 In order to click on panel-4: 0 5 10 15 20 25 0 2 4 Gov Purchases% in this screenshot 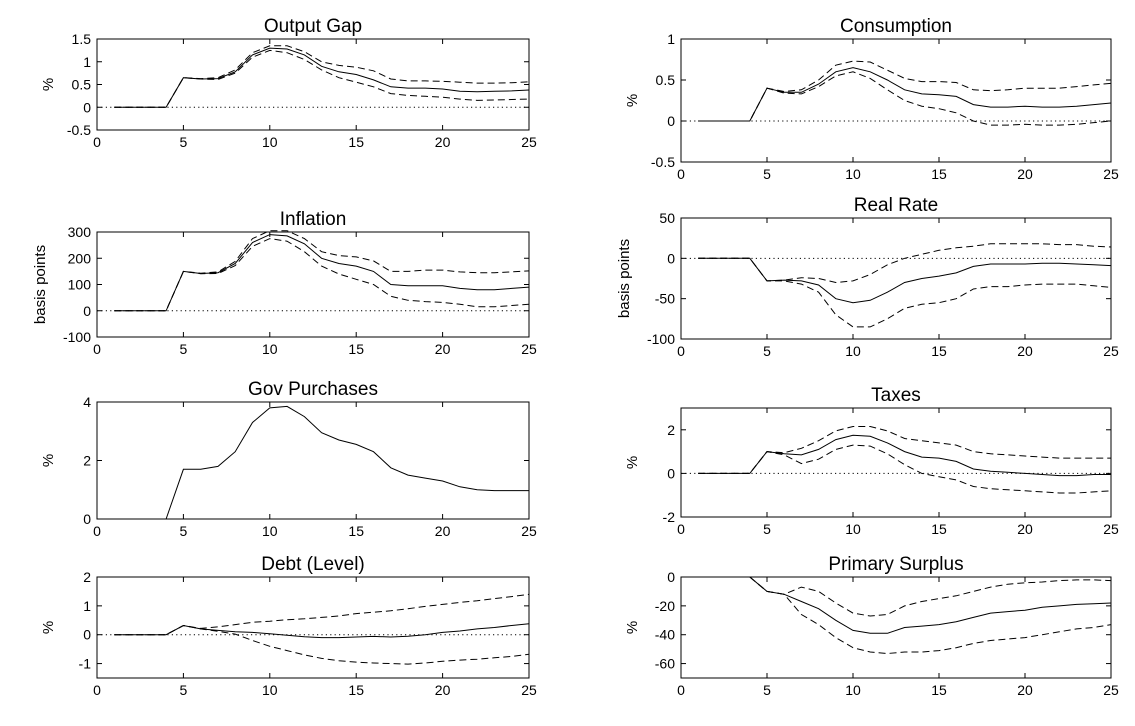, I will do `click(288, 459)`.